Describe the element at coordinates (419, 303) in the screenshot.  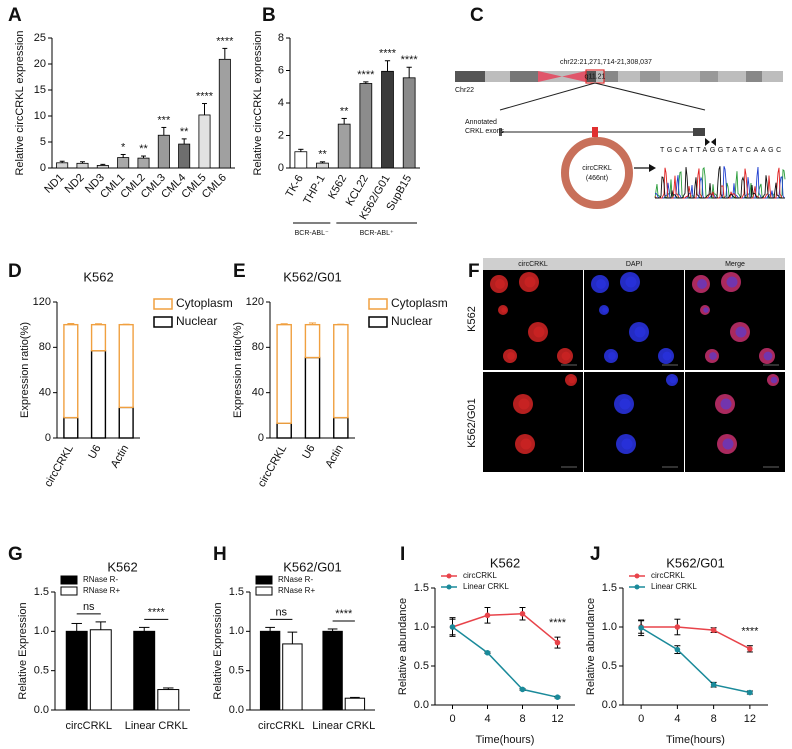
I see `legend-label: Cytoplasm` at that location.